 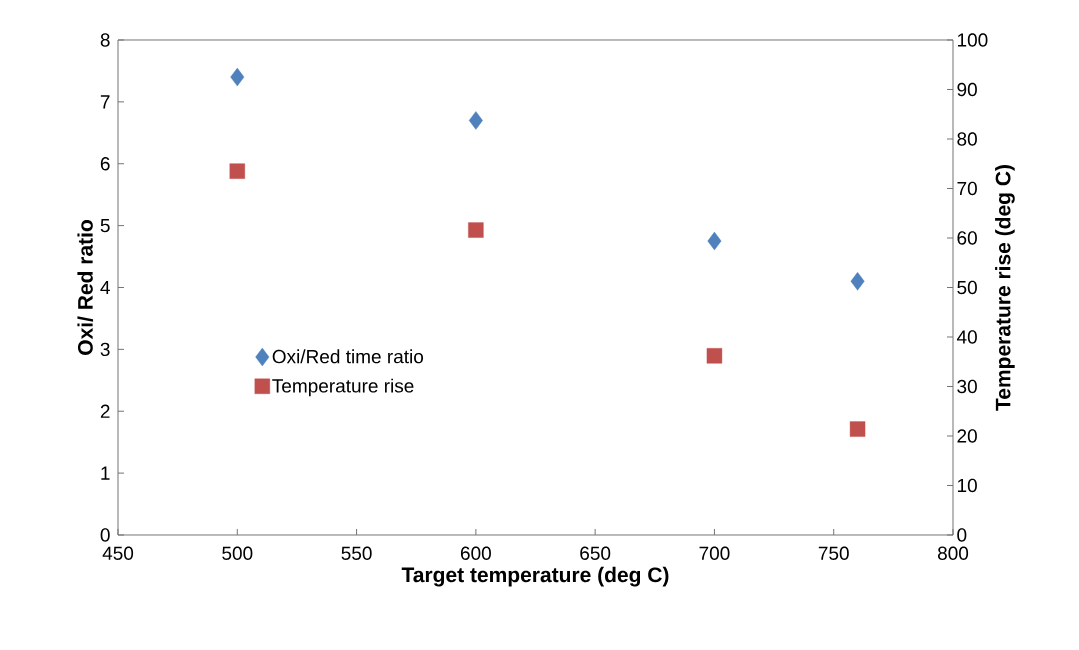 I want to click on x-tick-label: 700, so click(x=714, y=553).